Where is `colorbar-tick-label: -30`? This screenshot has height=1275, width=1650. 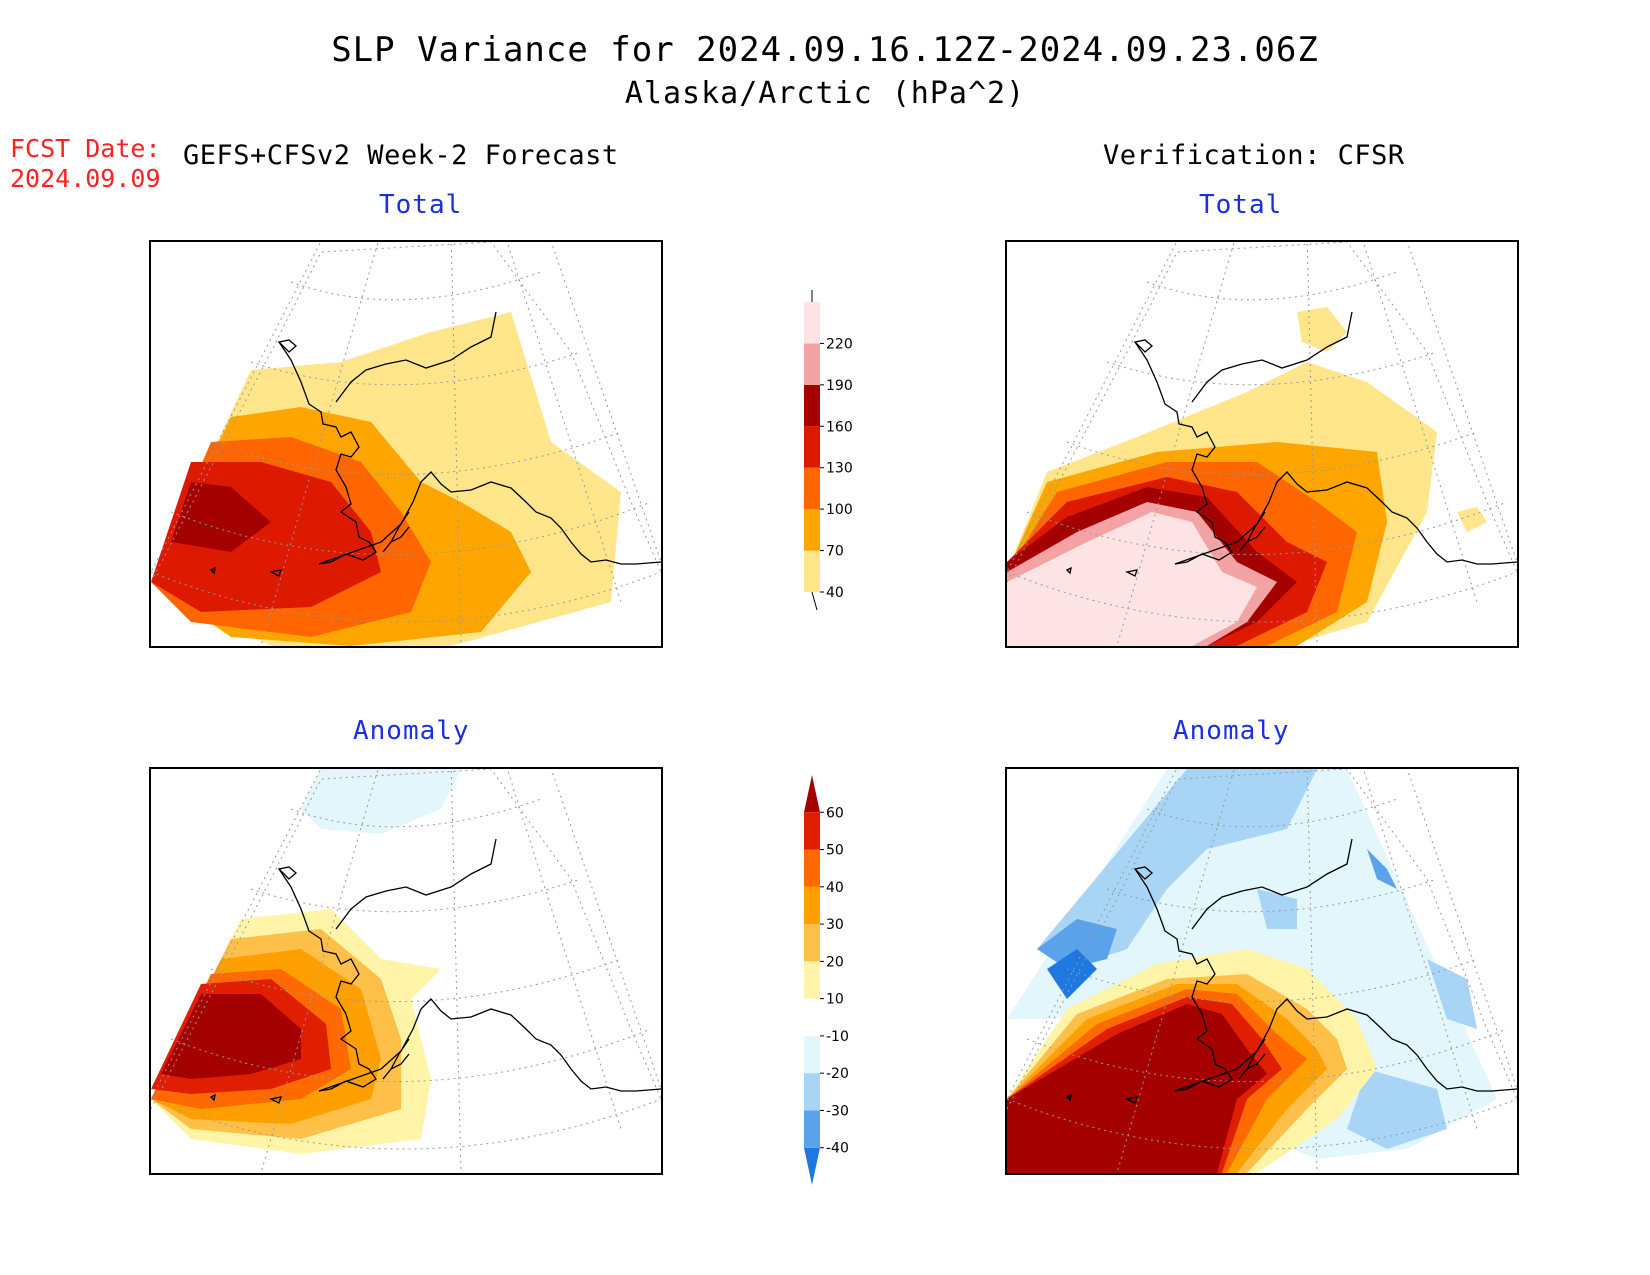 colorbar-tick-label: -30 is located at coordinates (837, 1111).